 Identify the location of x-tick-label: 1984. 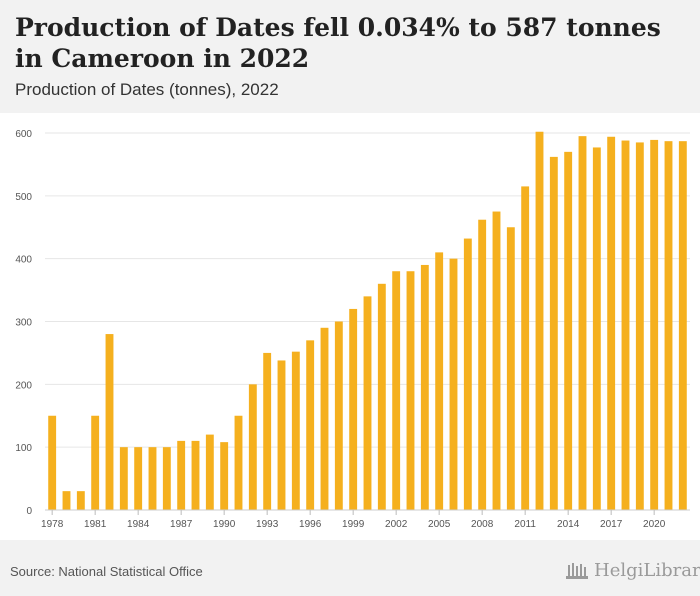
(138, 524).